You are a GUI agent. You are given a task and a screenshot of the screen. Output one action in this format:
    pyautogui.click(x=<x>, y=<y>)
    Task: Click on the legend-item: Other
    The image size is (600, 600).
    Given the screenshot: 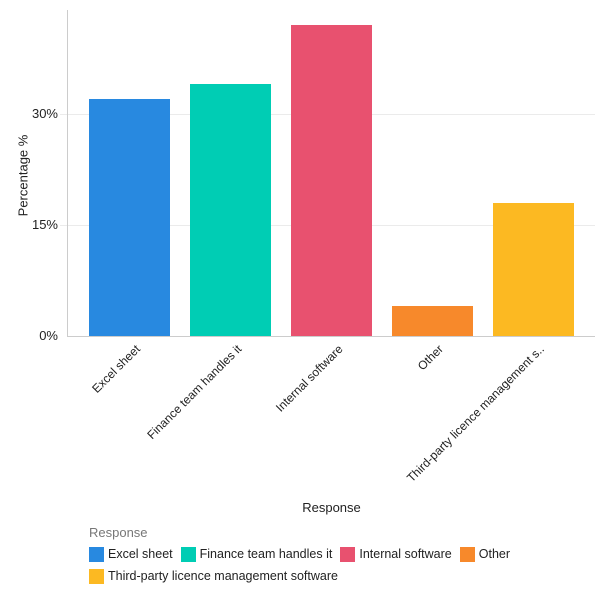 What is the action you would take?
    pyautogui.click(x=485, y=554)
    